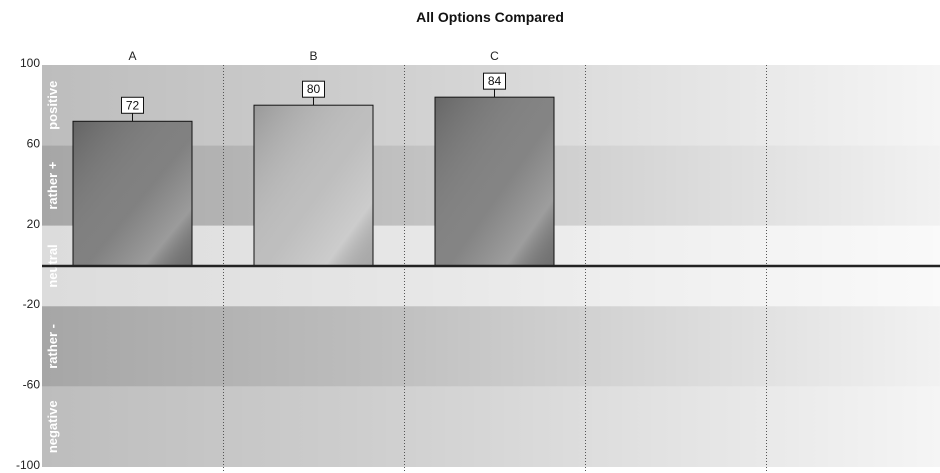 The width and height of the screenshot is (940, 473). What do you see at coordinates (313, 56) in the screenshot?
I see `category-label-b: B` at bounding box center [313, 56].